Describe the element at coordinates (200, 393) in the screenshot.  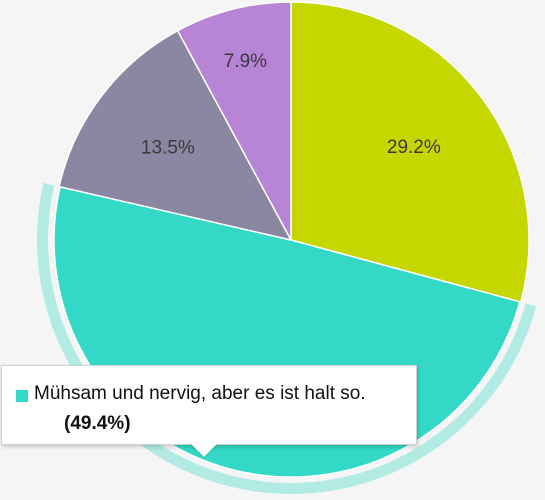
I see `tooltip-label: Mühsam und nervig, aber es ist halt so.` at that location.